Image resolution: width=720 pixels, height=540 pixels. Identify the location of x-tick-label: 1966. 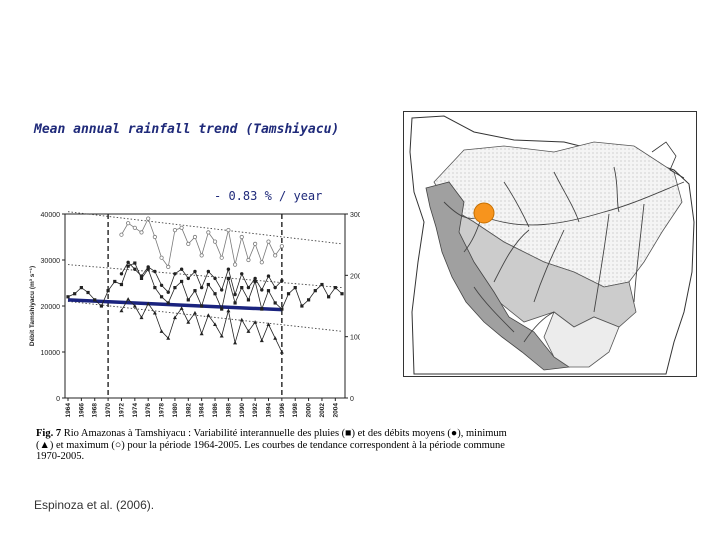
(81, 410).